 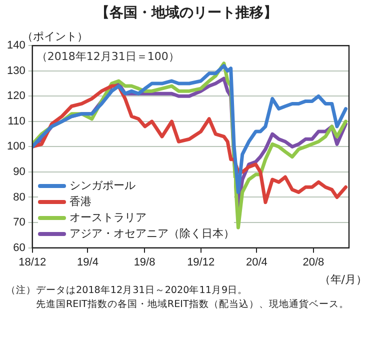 I want to click on y-tick-label: 60, so click(x=19, y=248).